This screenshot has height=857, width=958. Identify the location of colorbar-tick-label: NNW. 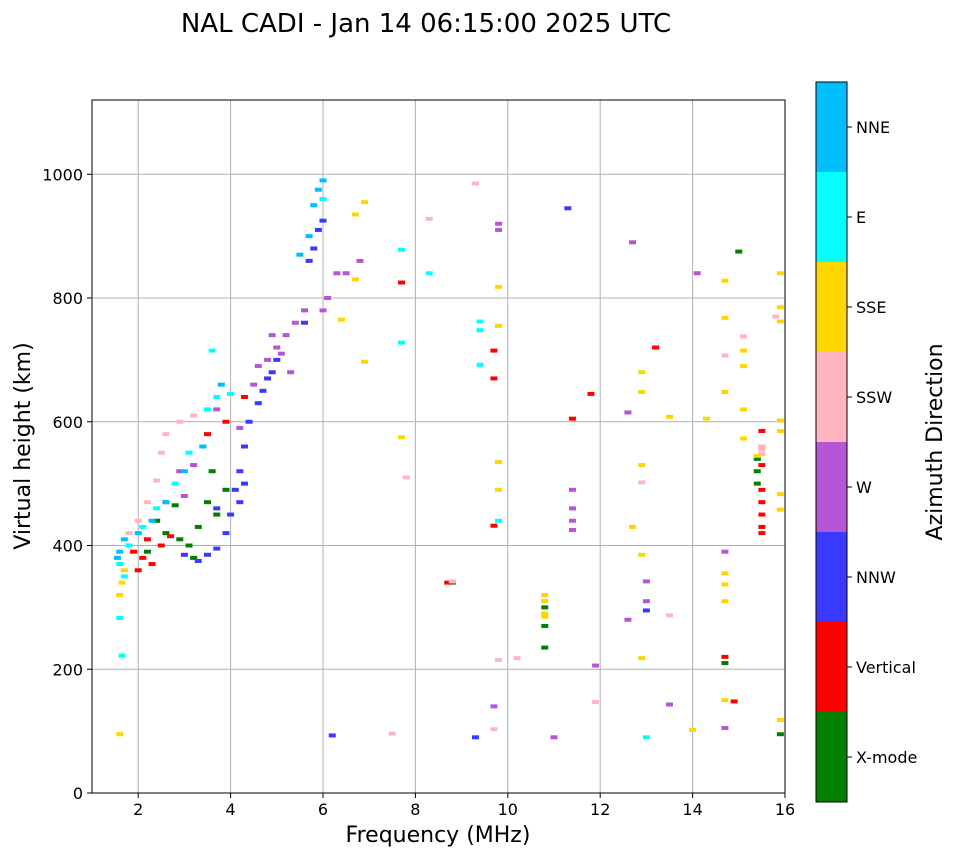
(876, 577).